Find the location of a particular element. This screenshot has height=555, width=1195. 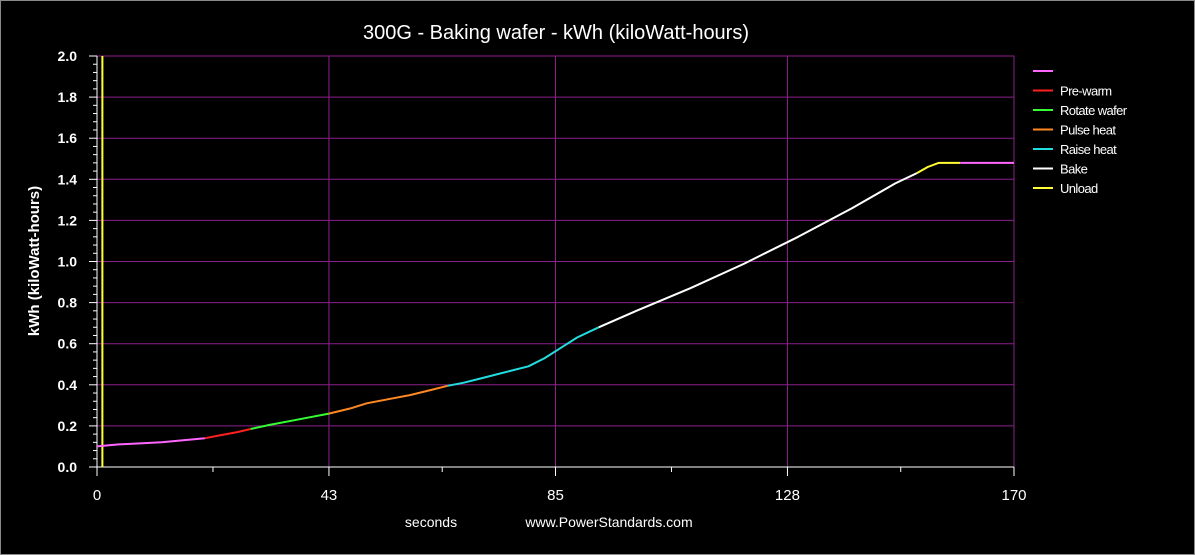

legend-label: Pulse heat is located at coordinates (1088, 130).